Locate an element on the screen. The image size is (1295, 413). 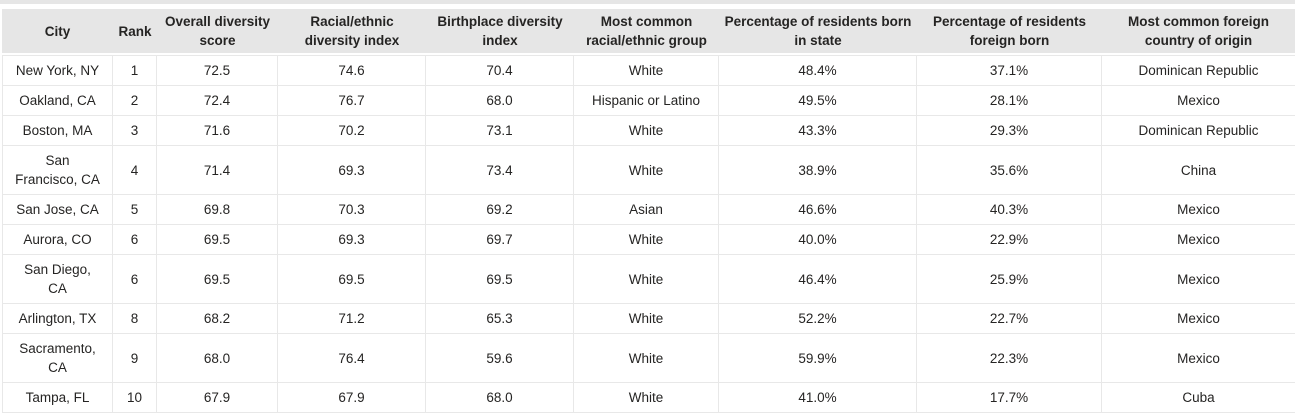
cell-pct-foreign-born: 17.7% is located at coordinates (1009, 398).